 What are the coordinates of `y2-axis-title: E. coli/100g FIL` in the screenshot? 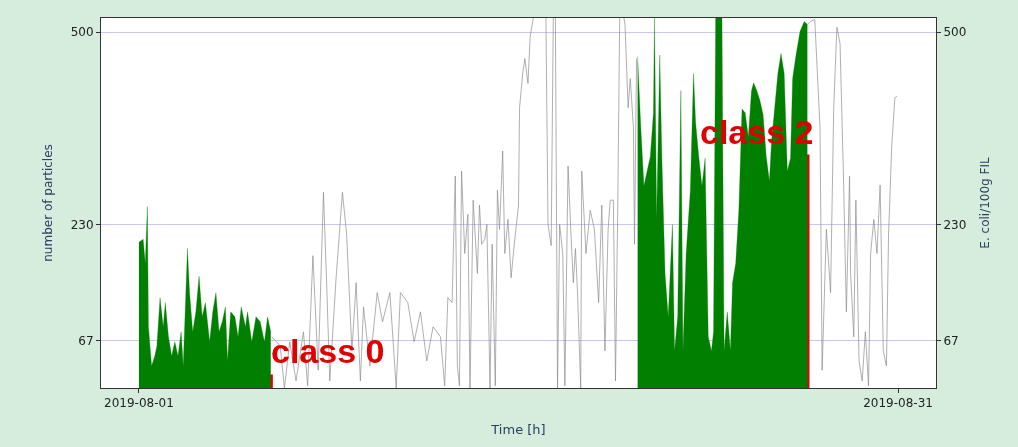 It's located at (985, 203).